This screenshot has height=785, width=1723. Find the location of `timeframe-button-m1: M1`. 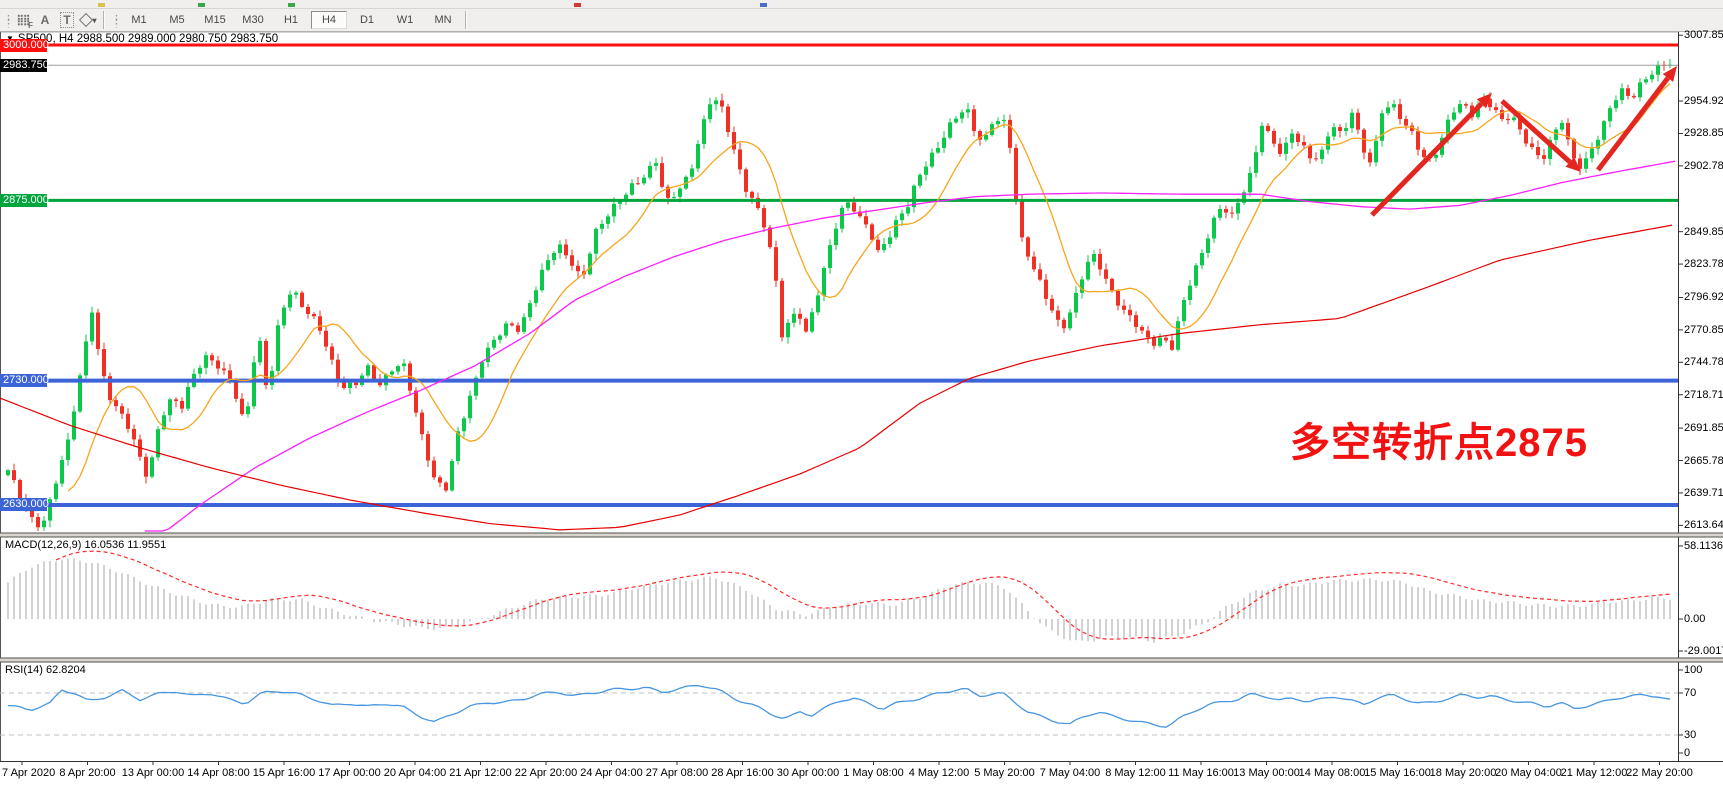

timeframe-button-m1: M1 is located at coordinates (139, 20).